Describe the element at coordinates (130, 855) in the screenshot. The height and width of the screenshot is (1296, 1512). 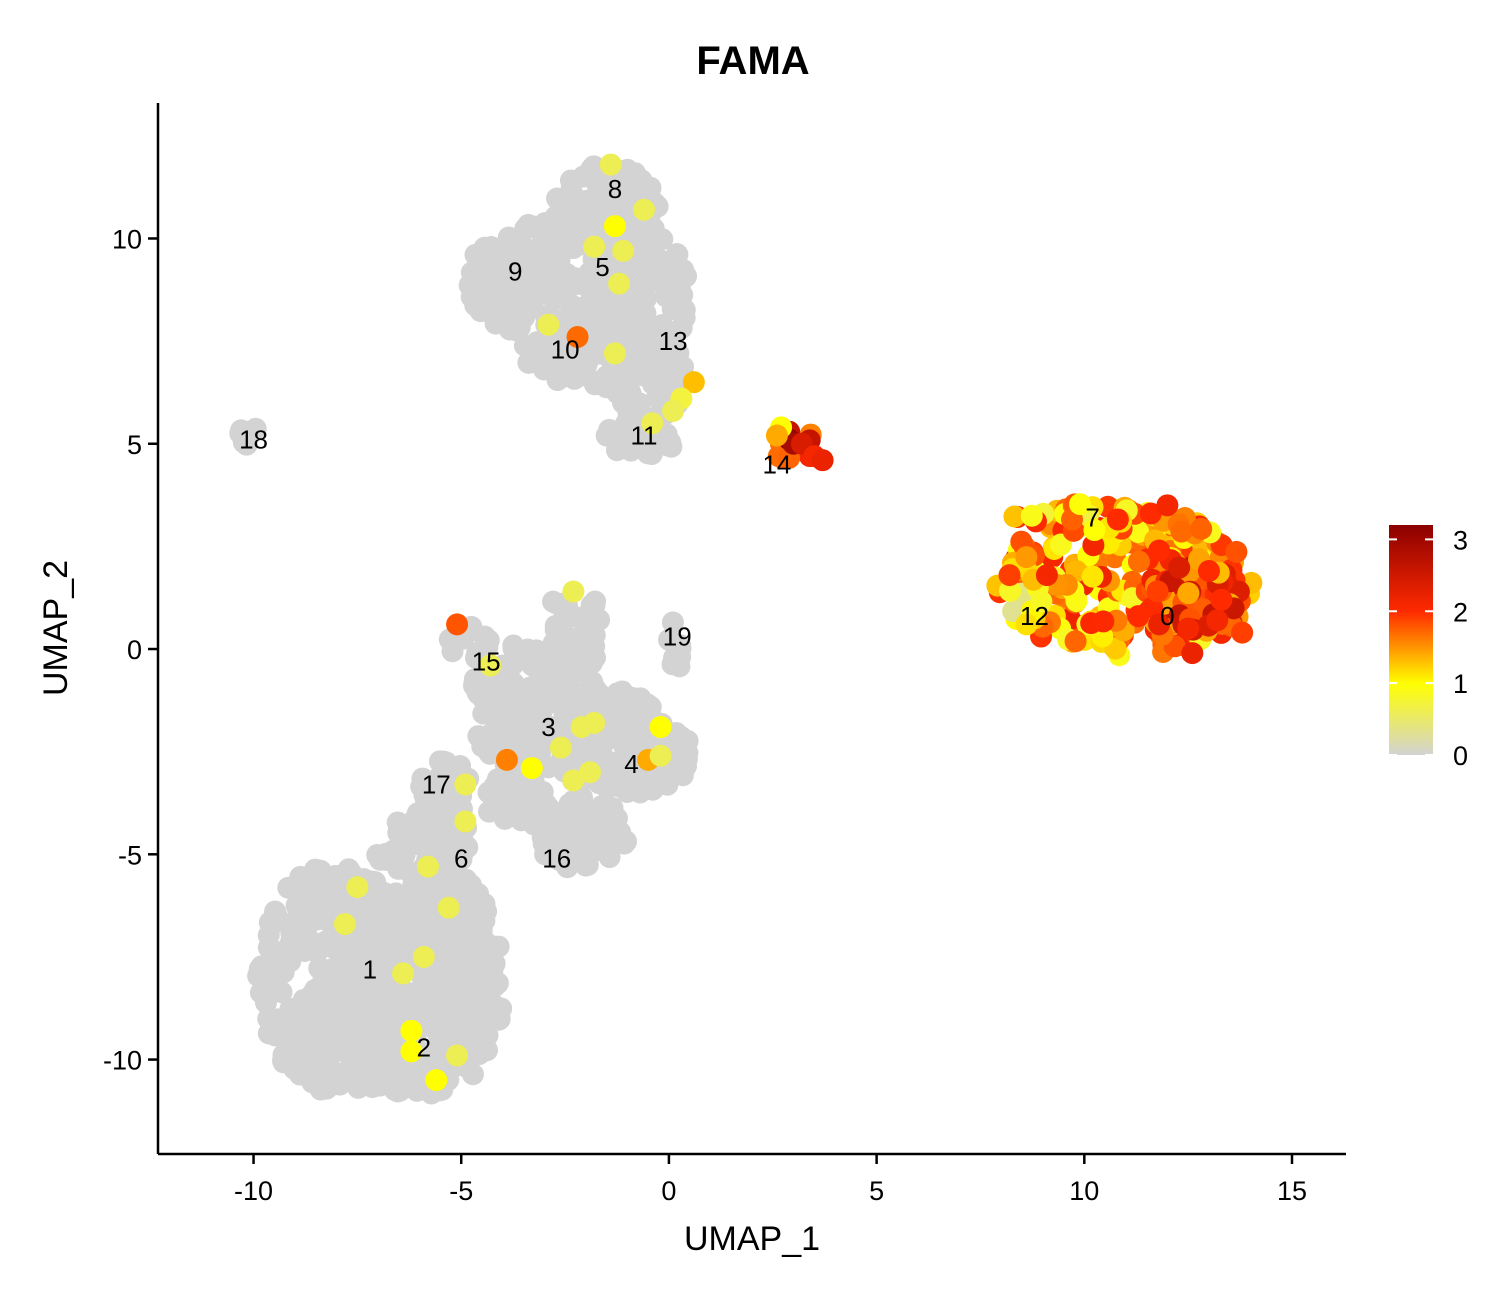
I see `y-tick-label: -5` at that location.